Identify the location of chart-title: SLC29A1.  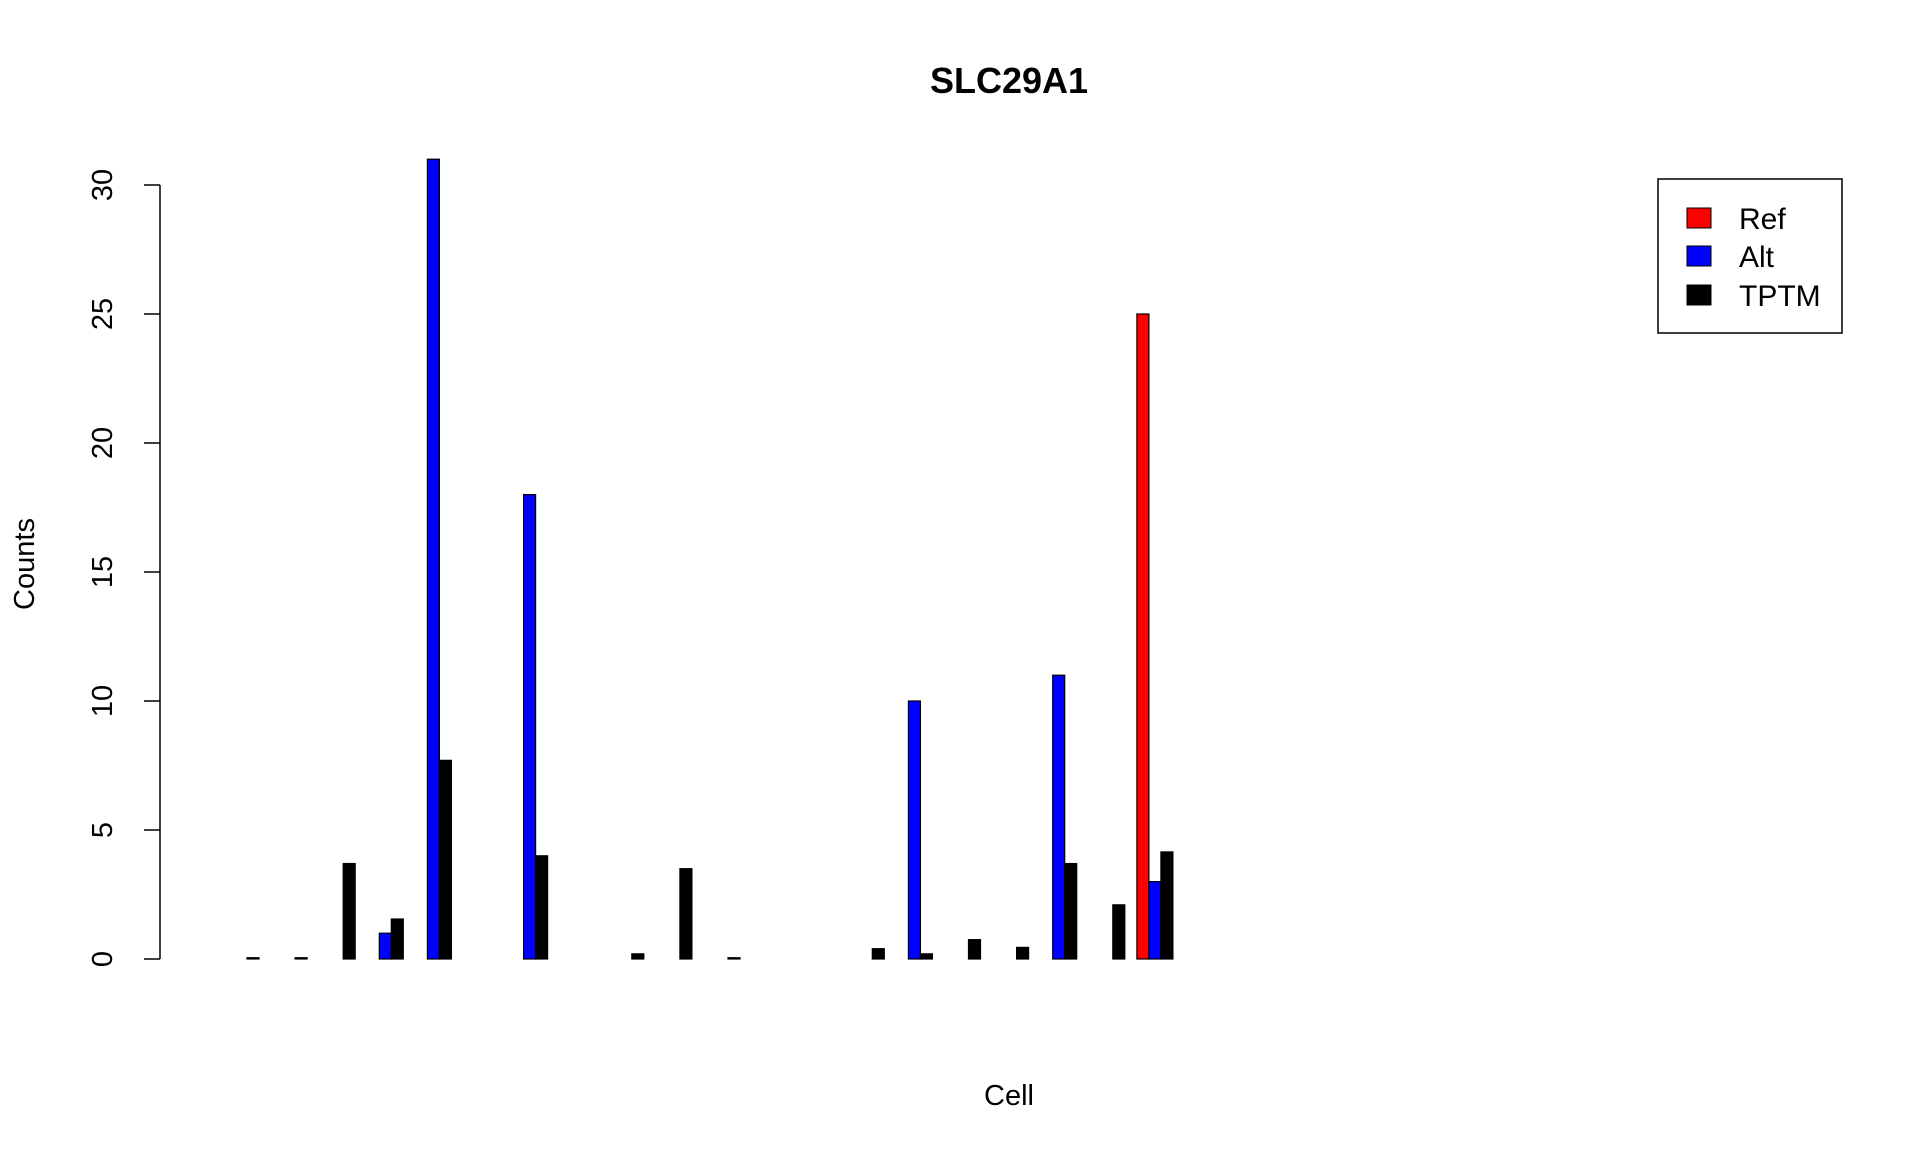
(1009, 80).